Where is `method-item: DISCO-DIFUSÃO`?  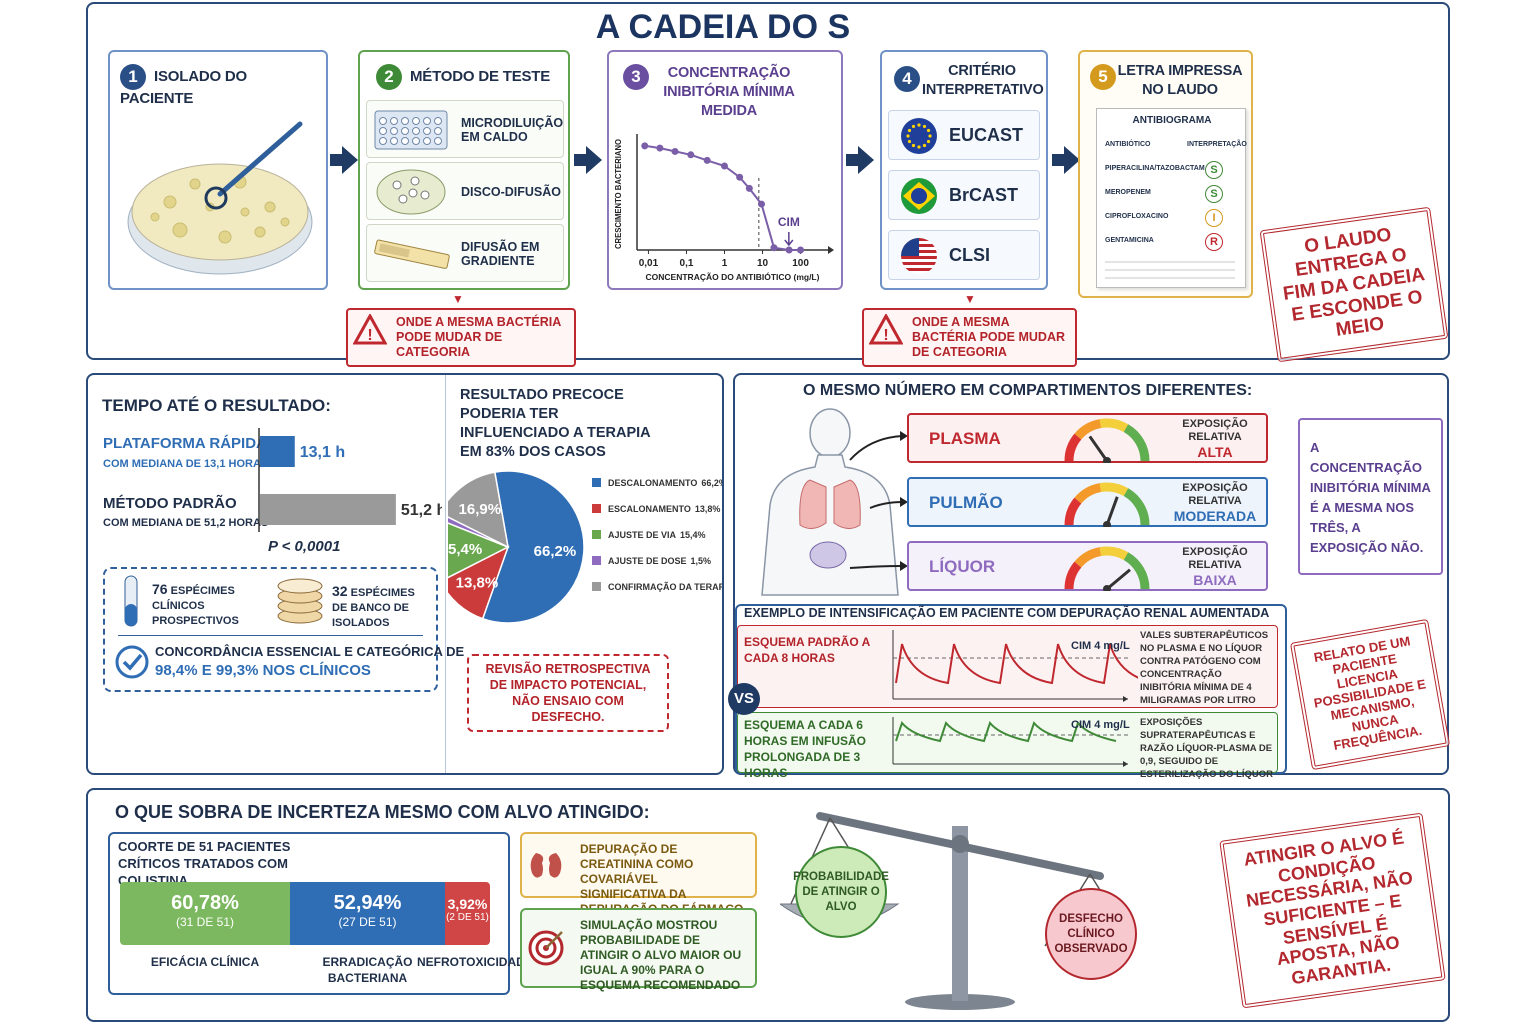 method-item: DISCO-DIFUSÃO is located at coordinates (465, 191).